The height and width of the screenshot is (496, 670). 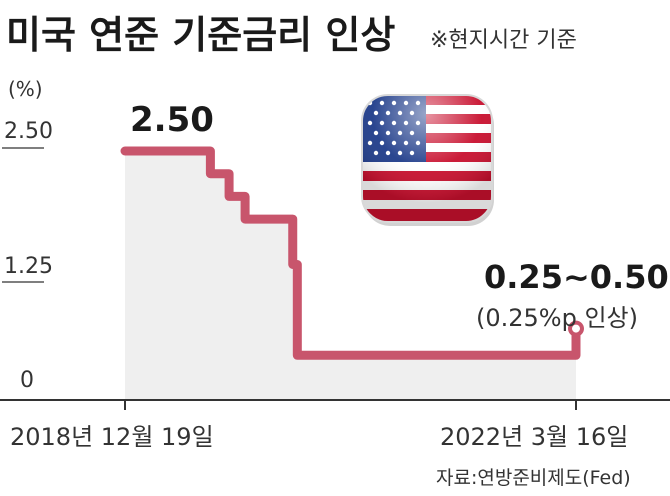 I want to click on chart-subtitle: ※현지시간 기준, so click(x=503, y=40).